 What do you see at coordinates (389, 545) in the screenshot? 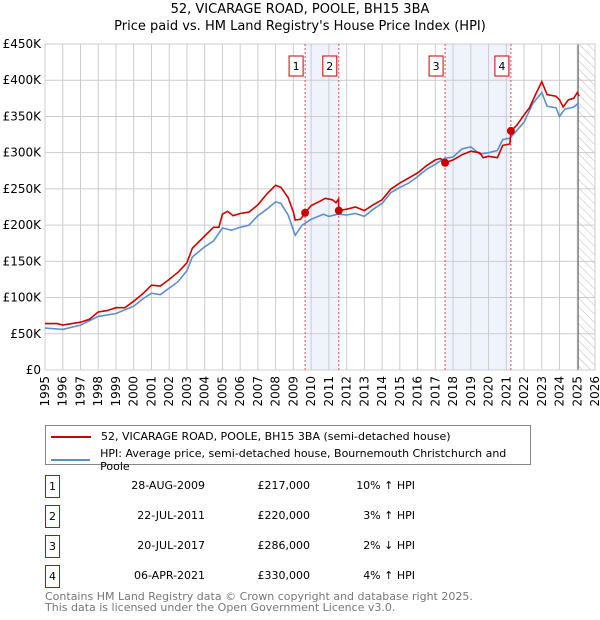
I see `transaction-hpi-diff: 2% ↓ HPI` at bounding box center [389, 545].